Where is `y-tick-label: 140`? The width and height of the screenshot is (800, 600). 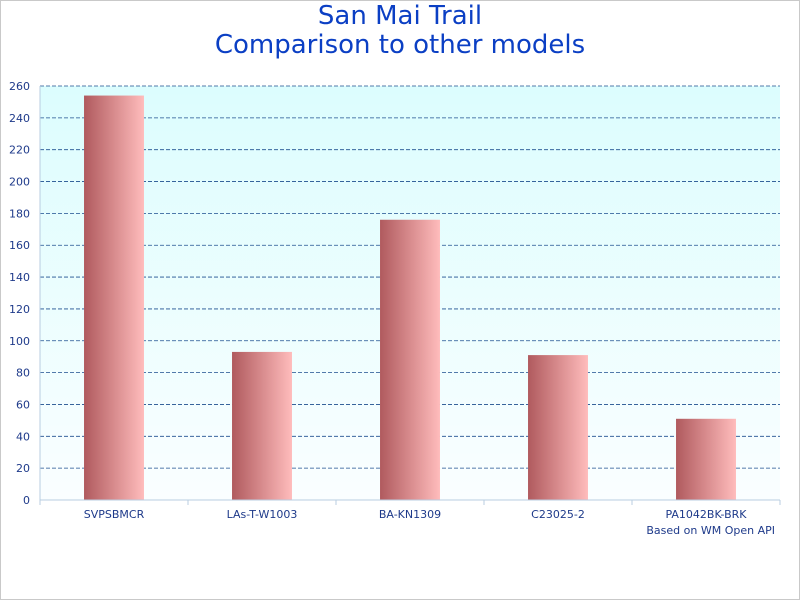
y-tick-label: 140 is located at coordinates (19, 277).